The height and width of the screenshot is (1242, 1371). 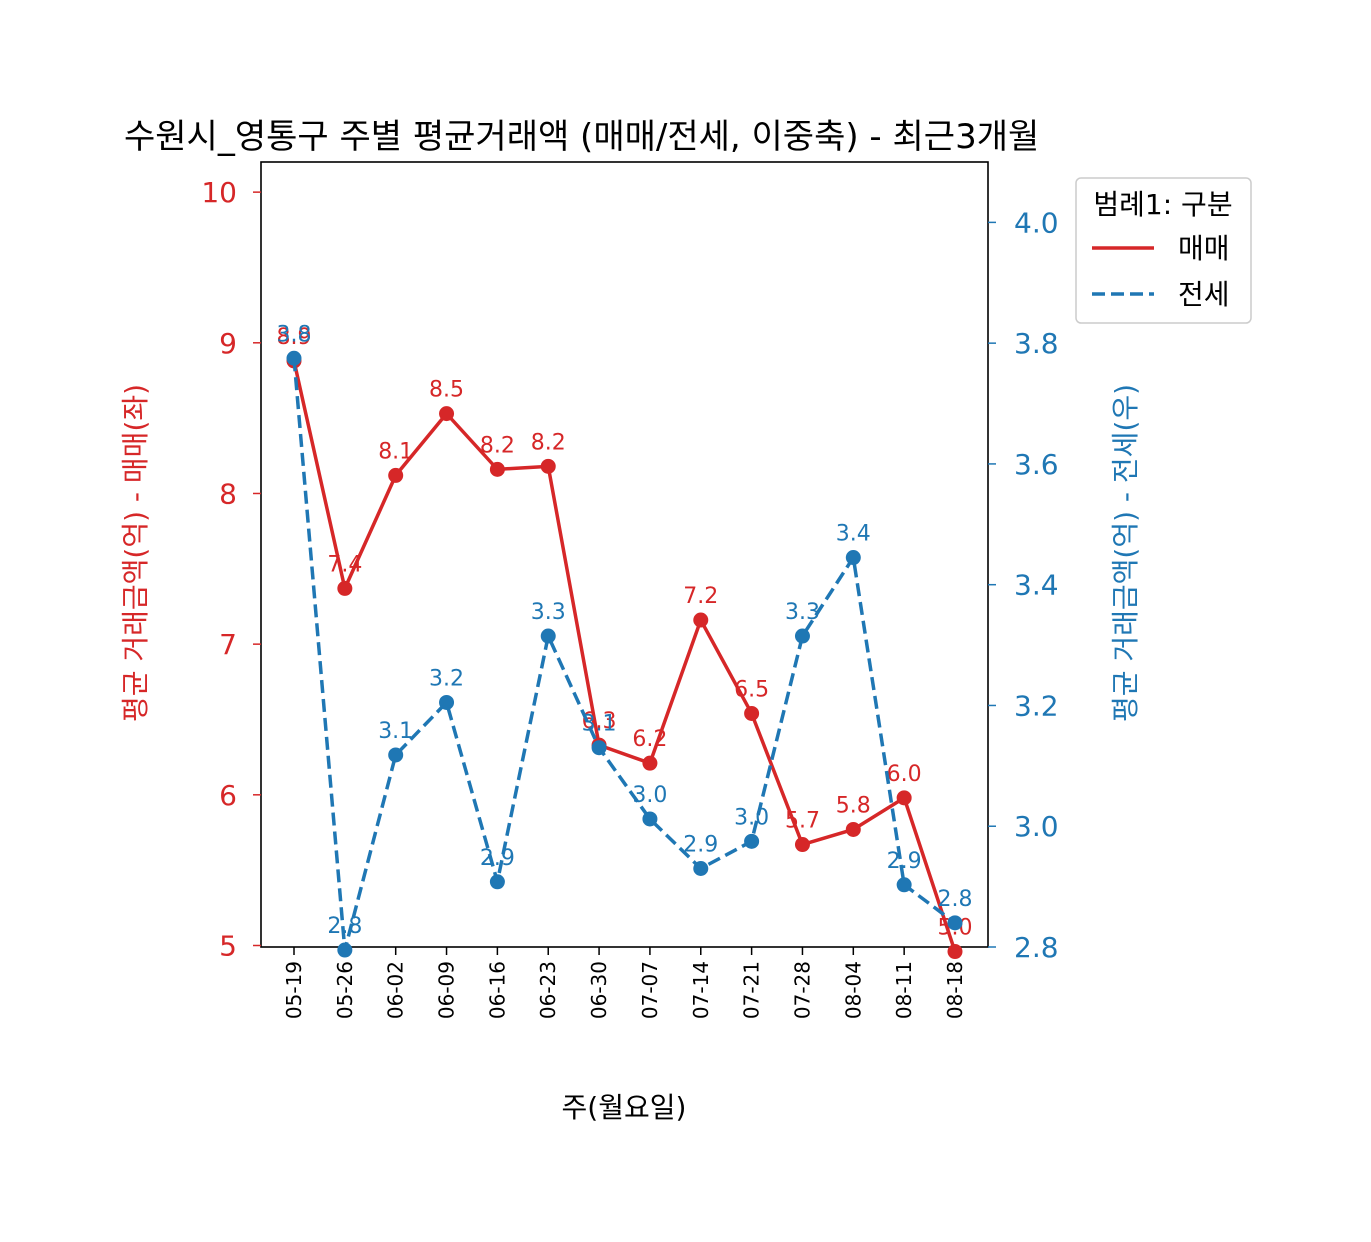 What do you see at coordinates (228, 795) in the screenshot?
I see `left-y-tick-label: 6` at bounding box center [228, 795].